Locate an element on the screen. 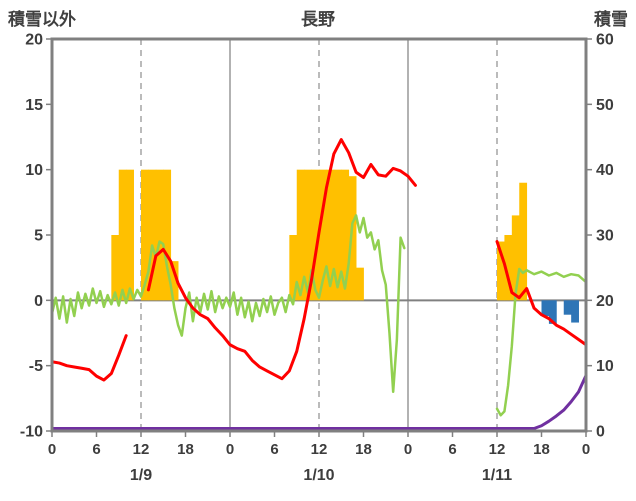 Image resolution: width=636 pixels, height=501 pixels. svg-text: 5 is located at coordinates (38, 236).